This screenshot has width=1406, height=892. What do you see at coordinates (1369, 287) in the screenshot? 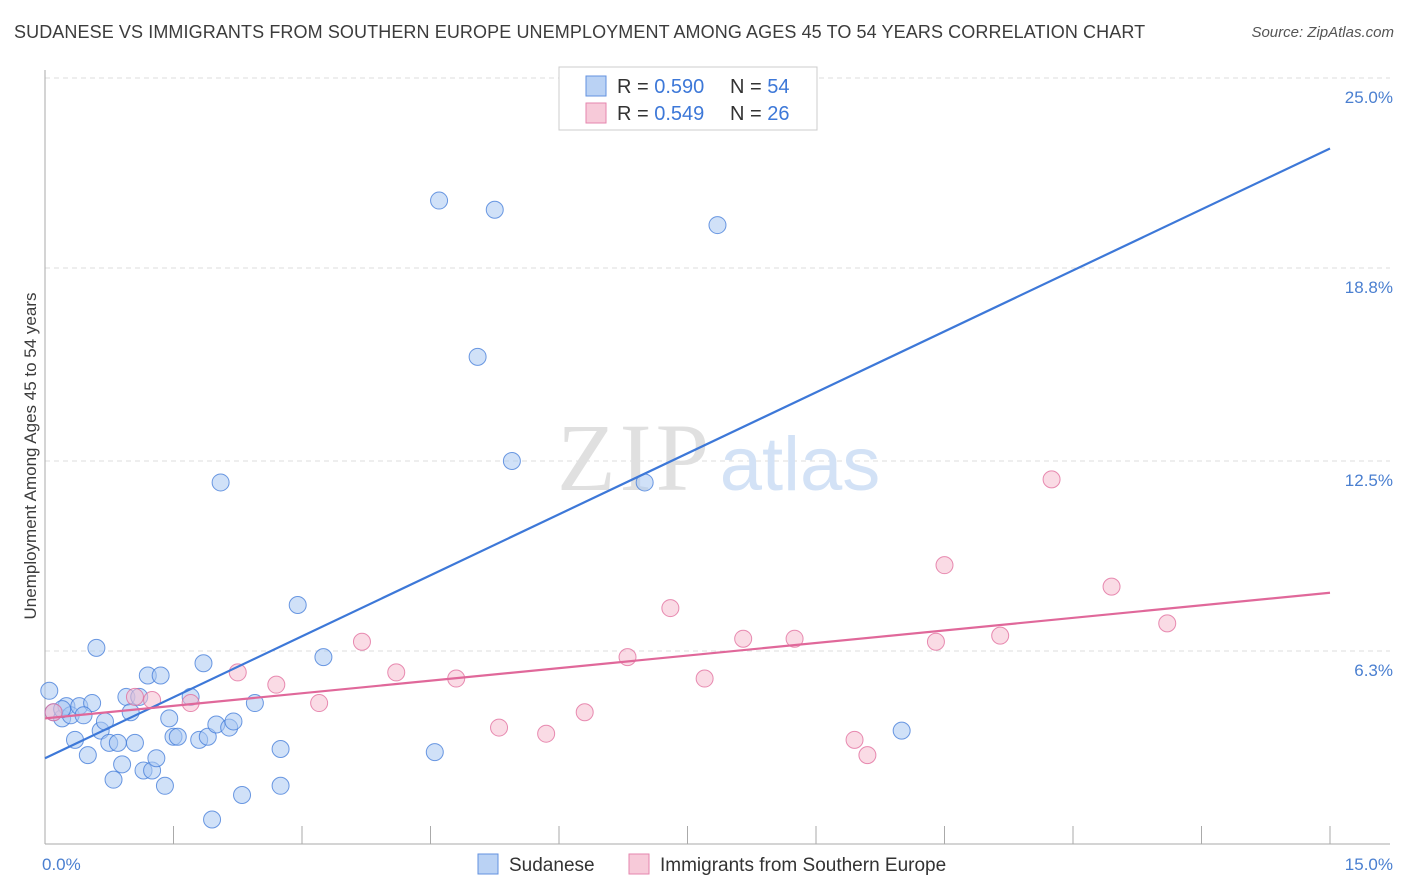
I see `y-tick-label: 18.8%` at bounding box center [1369, 287].